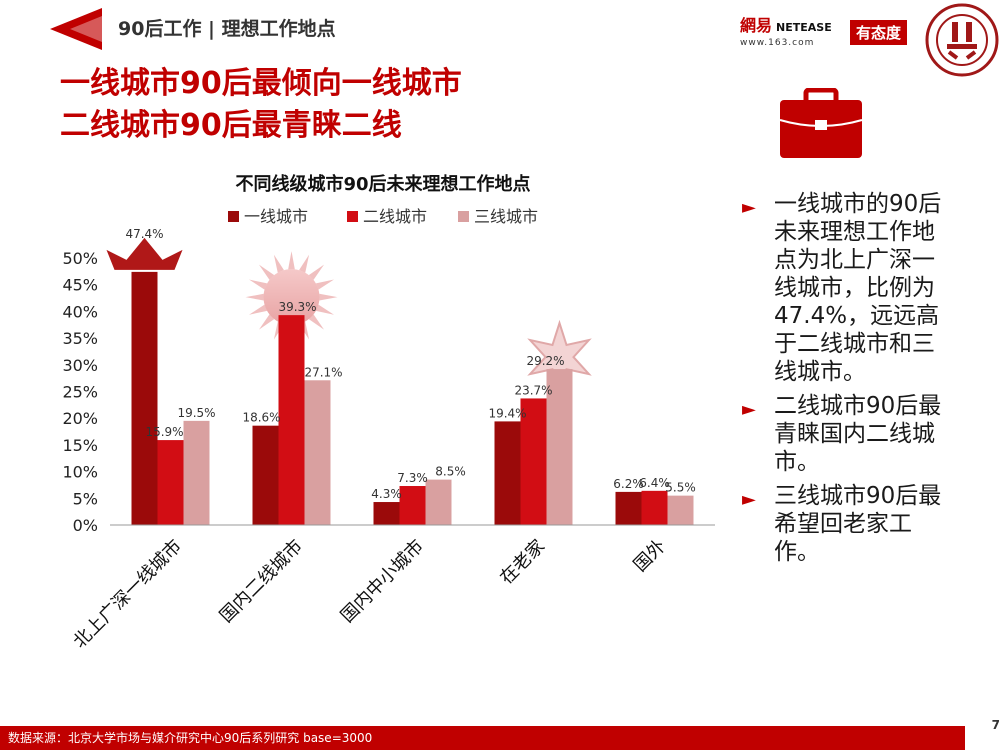  I want to click on y-tick-label: 35%, so click(80, 338).